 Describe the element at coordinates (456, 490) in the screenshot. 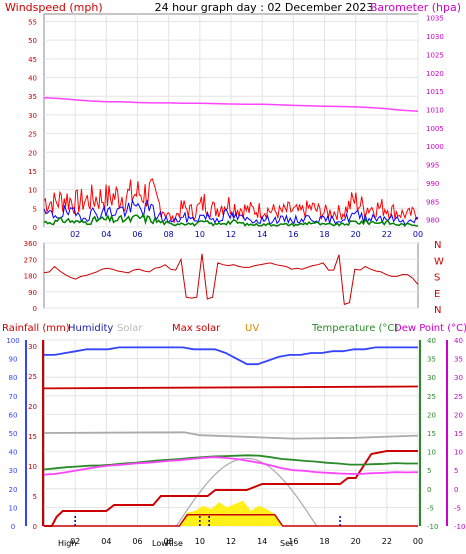

I see `dew-point-tick-label: 0` at that location.